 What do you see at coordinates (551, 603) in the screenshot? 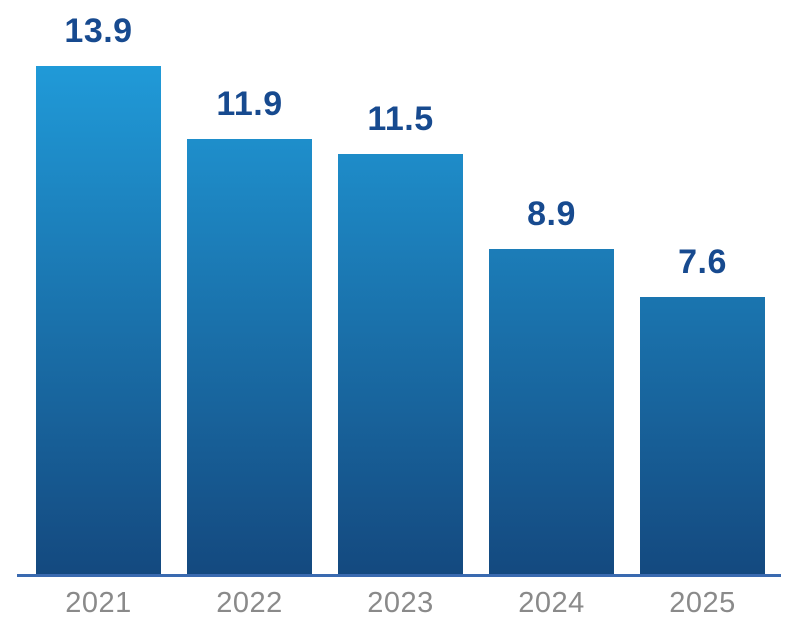
I see `x-axis-tick-label: 2024` at bounding box center [551, 603].